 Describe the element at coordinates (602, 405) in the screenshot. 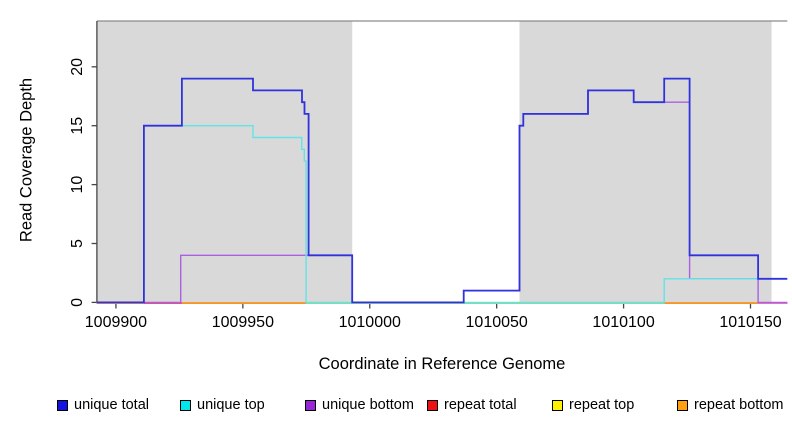

I see `legend-label: repeat top` at that location.